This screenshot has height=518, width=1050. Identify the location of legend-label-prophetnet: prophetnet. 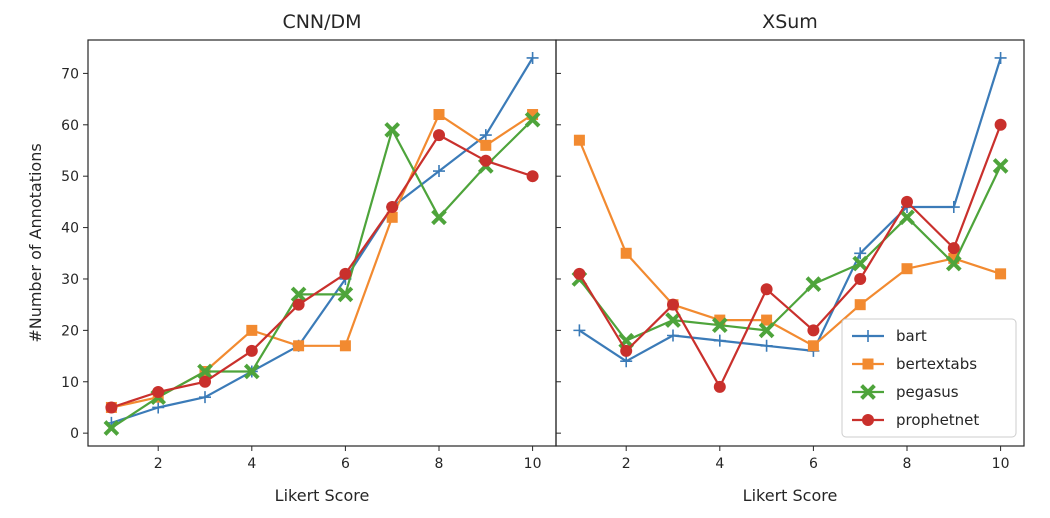
(937, 420).